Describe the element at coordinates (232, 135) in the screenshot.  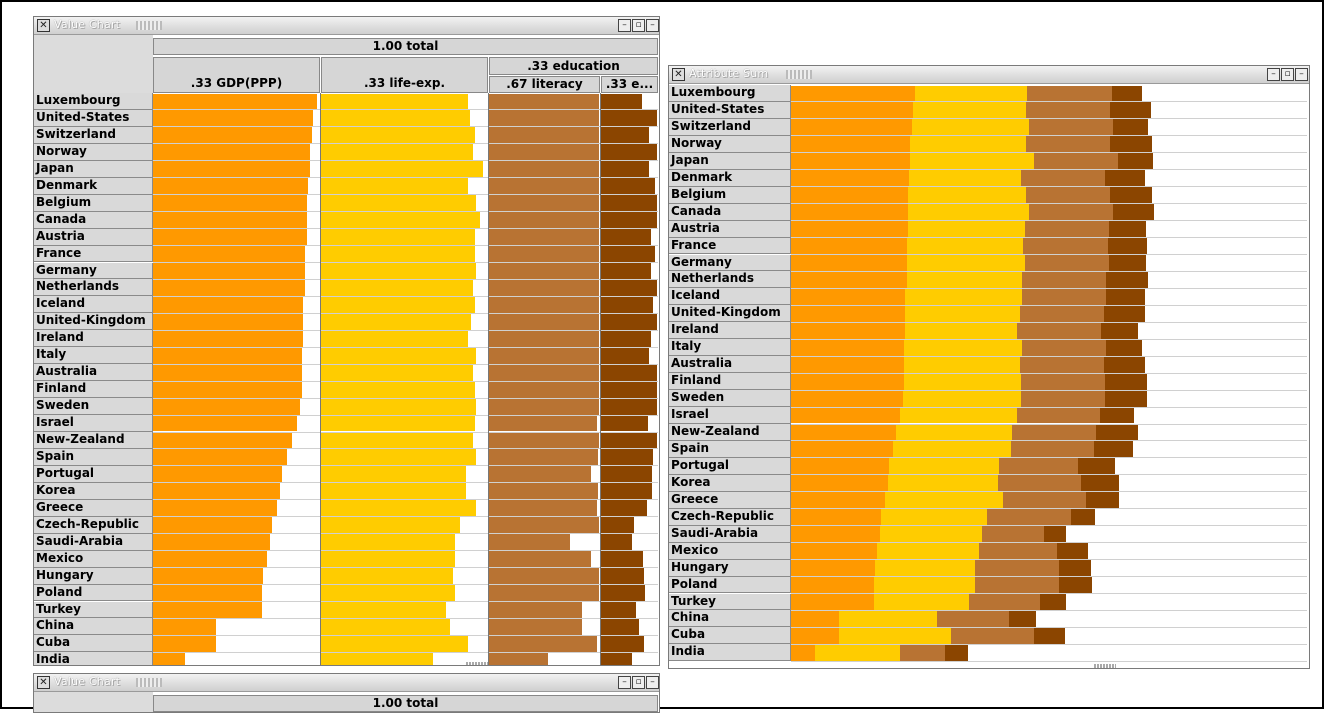
I see `bar-switzerland-gdp` at that location.